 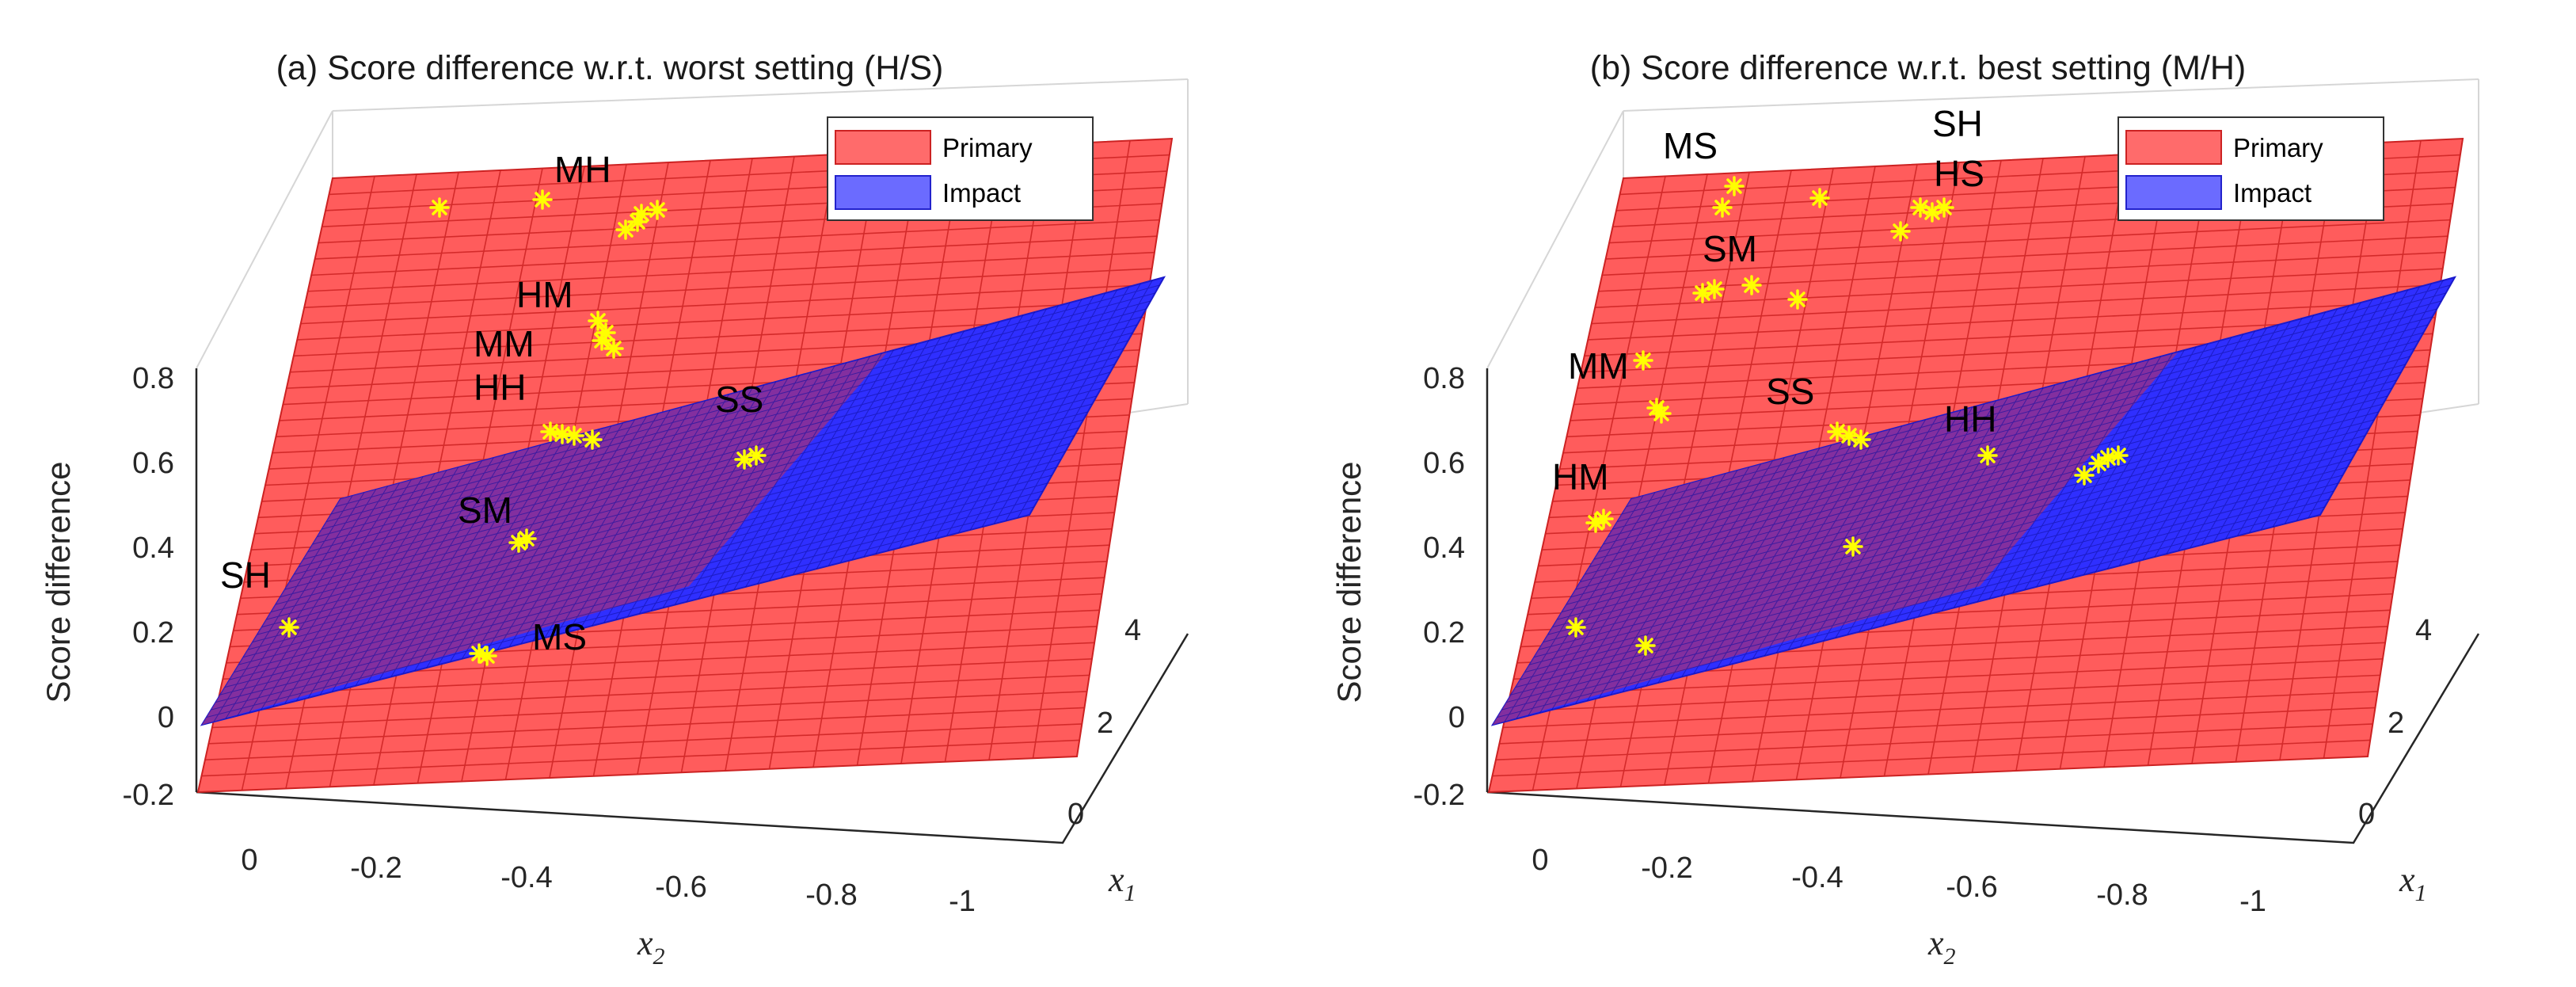 What do you see at coordinates (1620, 384) in the screenshot?
I see `point-mm-b: MM` at bounding box center [1620, 384].